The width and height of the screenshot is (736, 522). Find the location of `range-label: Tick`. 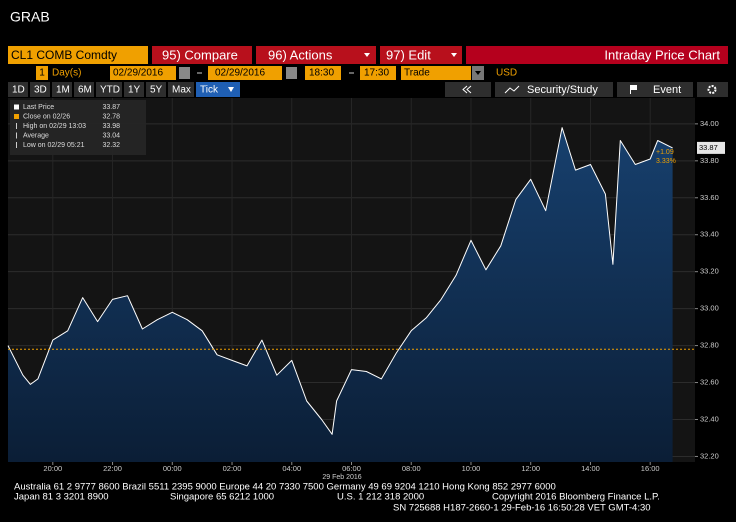

range-label: Tick is located at coordinates (209, 90).